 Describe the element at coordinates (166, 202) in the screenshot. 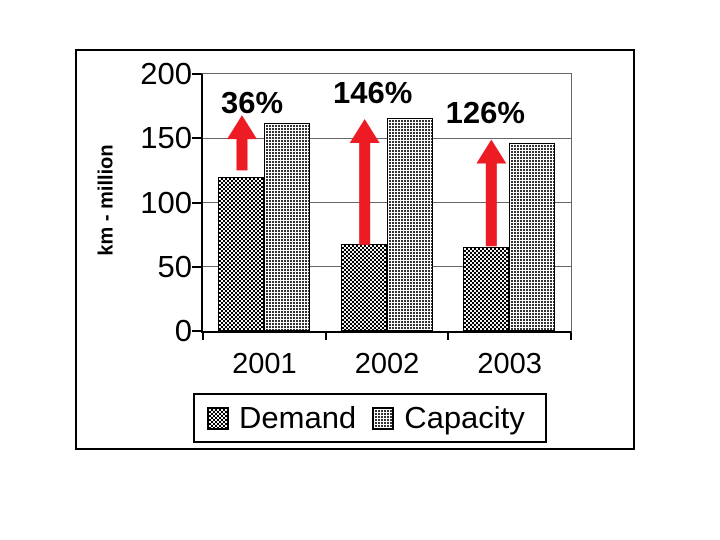

I see `y-axis-tick-label-100: 100` at that location.